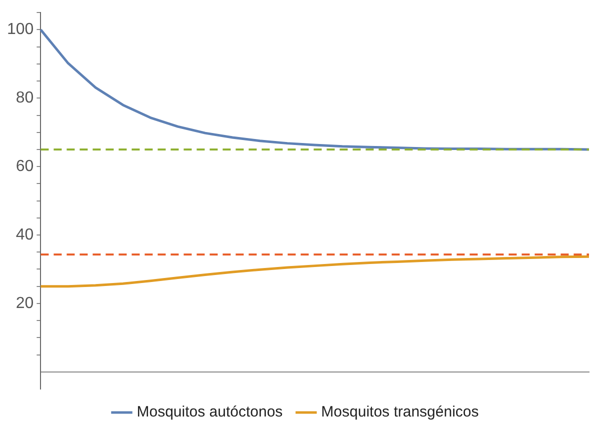  I want to click on y-tick-label: 60, so click(25, 166).